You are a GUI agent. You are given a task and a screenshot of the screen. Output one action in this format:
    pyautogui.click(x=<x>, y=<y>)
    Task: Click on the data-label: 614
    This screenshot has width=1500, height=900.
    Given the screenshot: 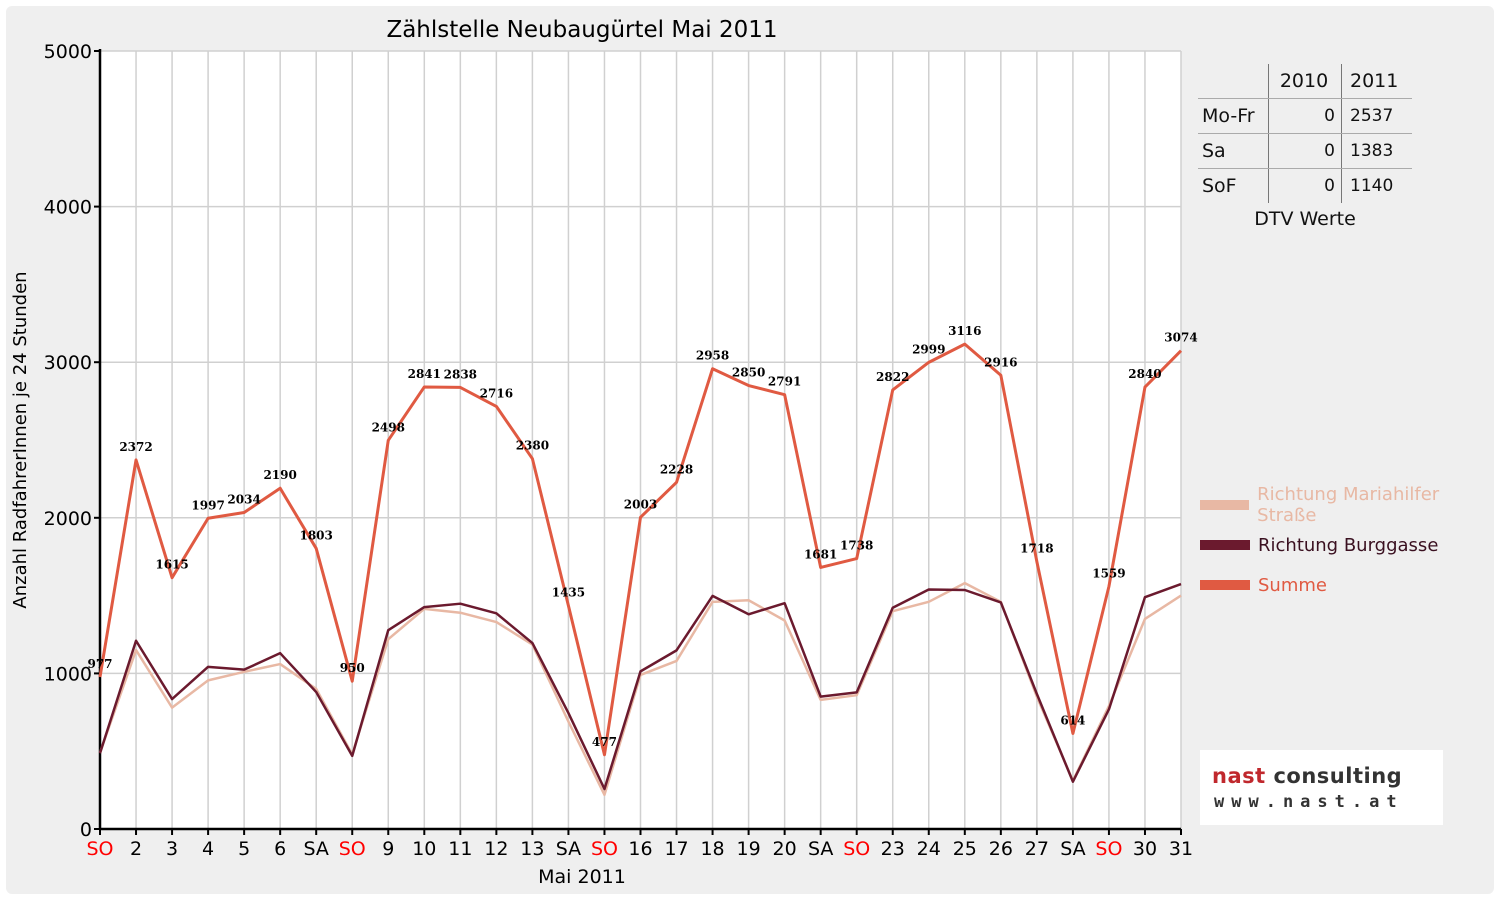 What is the action you would take?
    pyautogui.click(x=1072, y=720)
    